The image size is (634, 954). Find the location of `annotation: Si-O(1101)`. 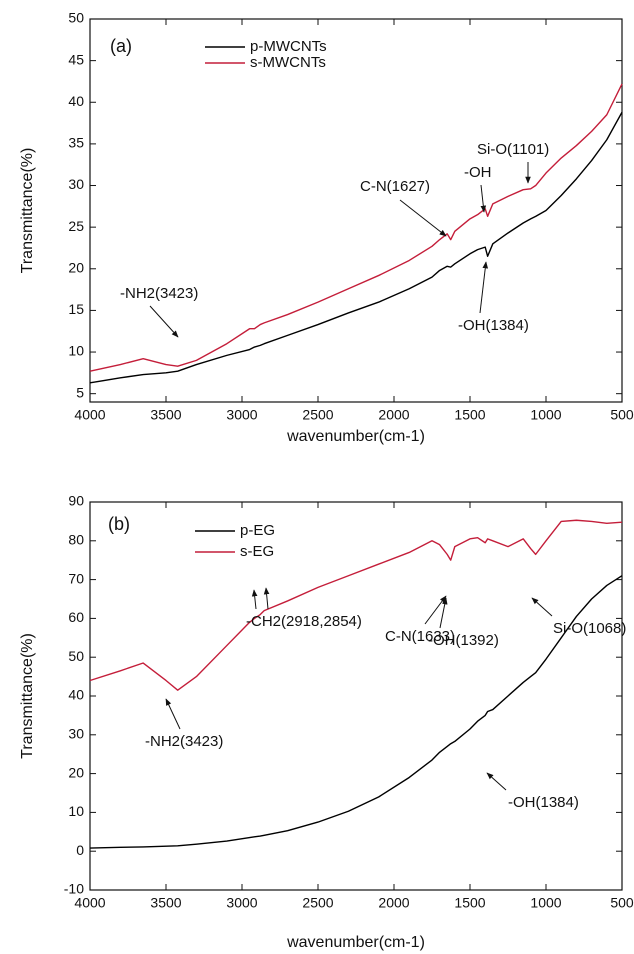

annotation: Si-O(1101) is located at coordinates (513, 149).